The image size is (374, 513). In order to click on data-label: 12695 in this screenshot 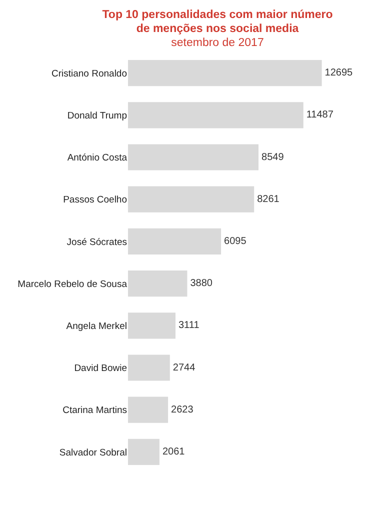, I will do `click(339, 73)`.